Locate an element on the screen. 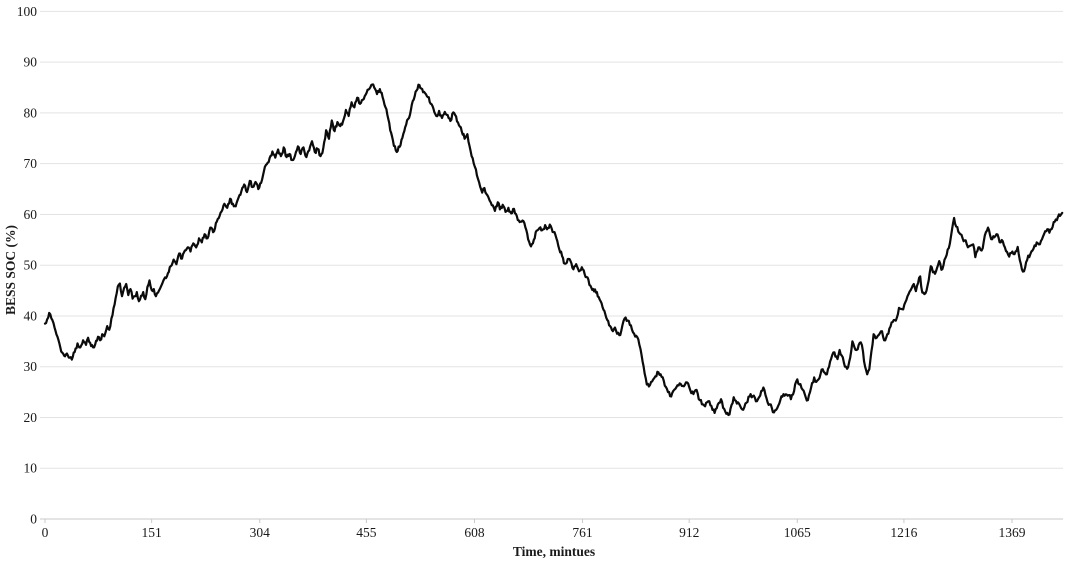 This screenshot has width=1065, height=561. x-tick-label: 455 is located at coordinates (366, 532).